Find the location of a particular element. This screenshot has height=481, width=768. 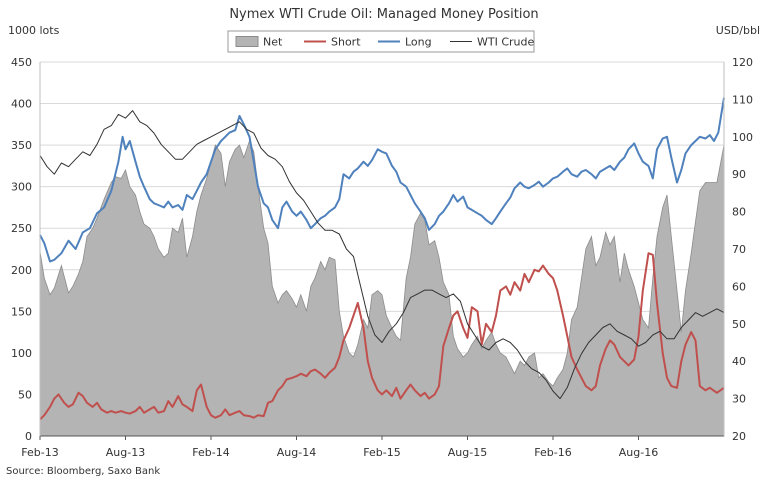

legend-label: Net is located at coordinates (273, 42).